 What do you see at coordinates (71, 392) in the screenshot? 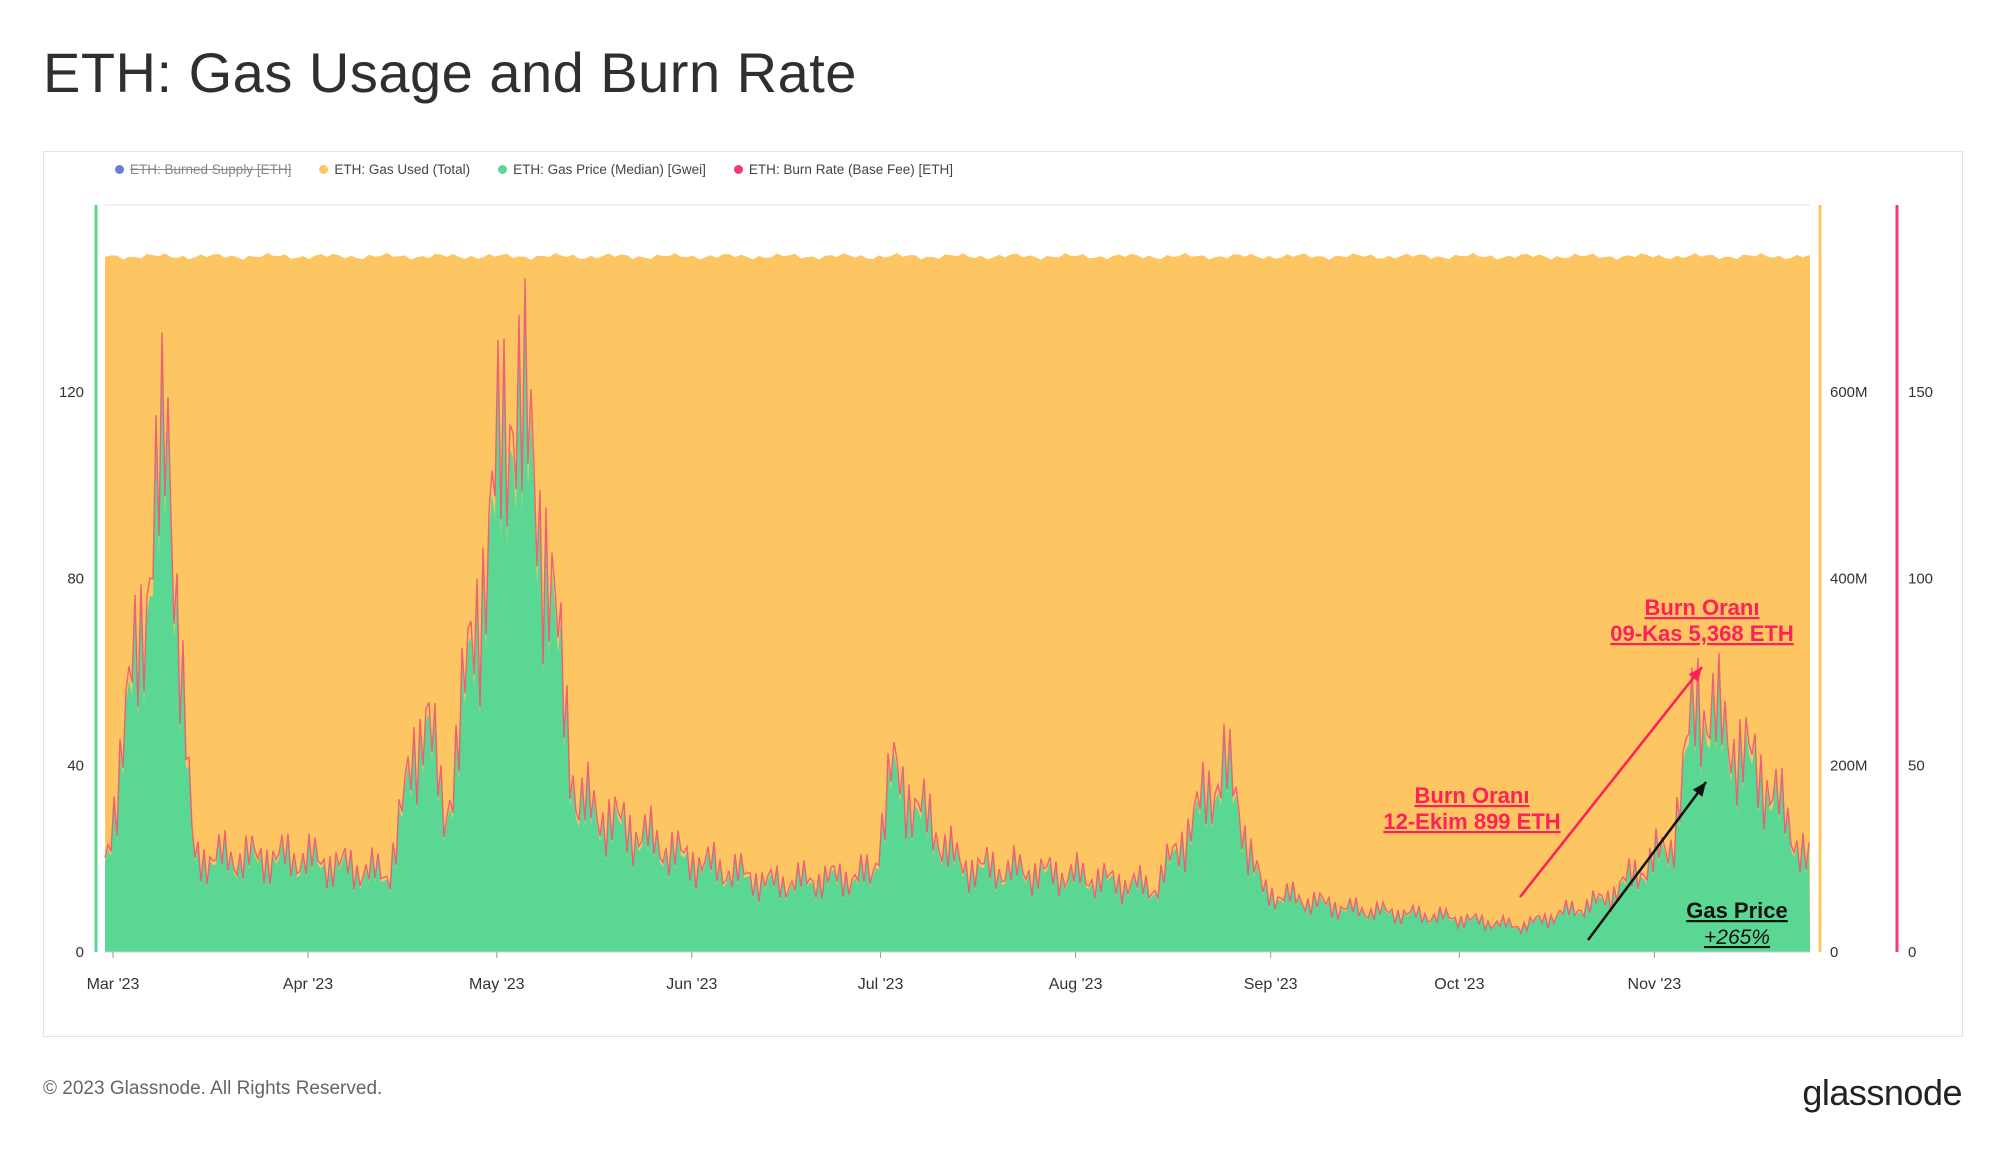
I see `left-axis-tick-label: 120` at bounding box center [71, 392].